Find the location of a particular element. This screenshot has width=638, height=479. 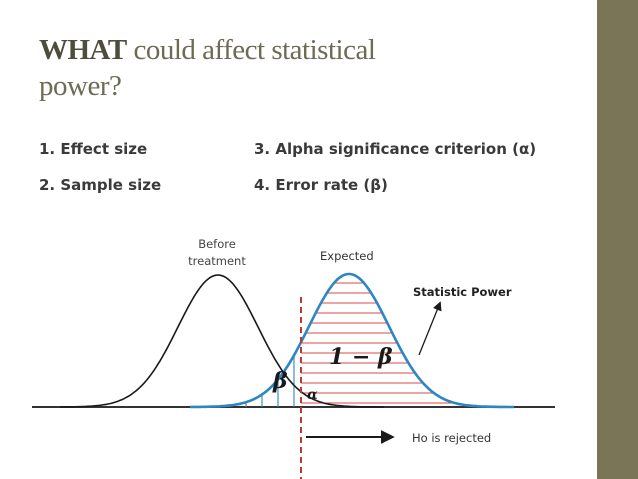

slide-sidebar-band is located at coordinates (617, 239).